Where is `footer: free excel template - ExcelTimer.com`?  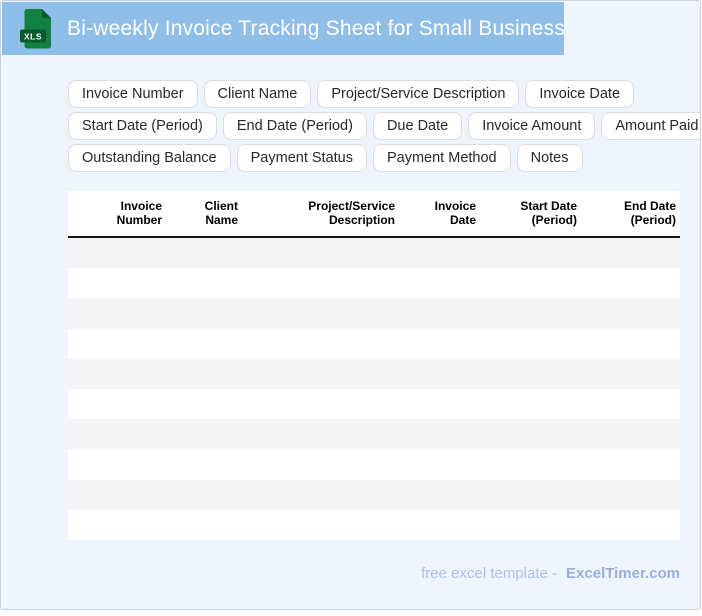
footer: free excel template - ExcelTimer.com is located at coordinates (550, 573).